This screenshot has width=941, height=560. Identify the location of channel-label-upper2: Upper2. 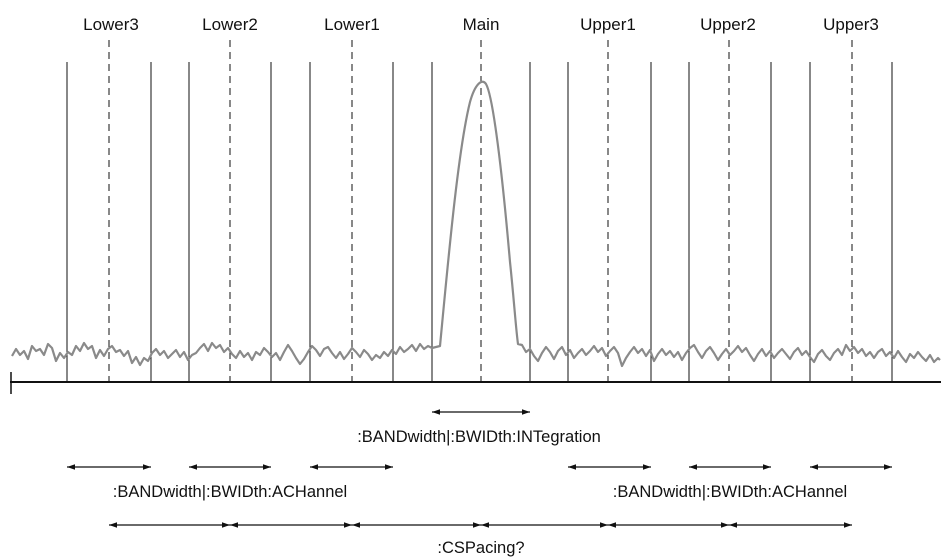
(728, 24).